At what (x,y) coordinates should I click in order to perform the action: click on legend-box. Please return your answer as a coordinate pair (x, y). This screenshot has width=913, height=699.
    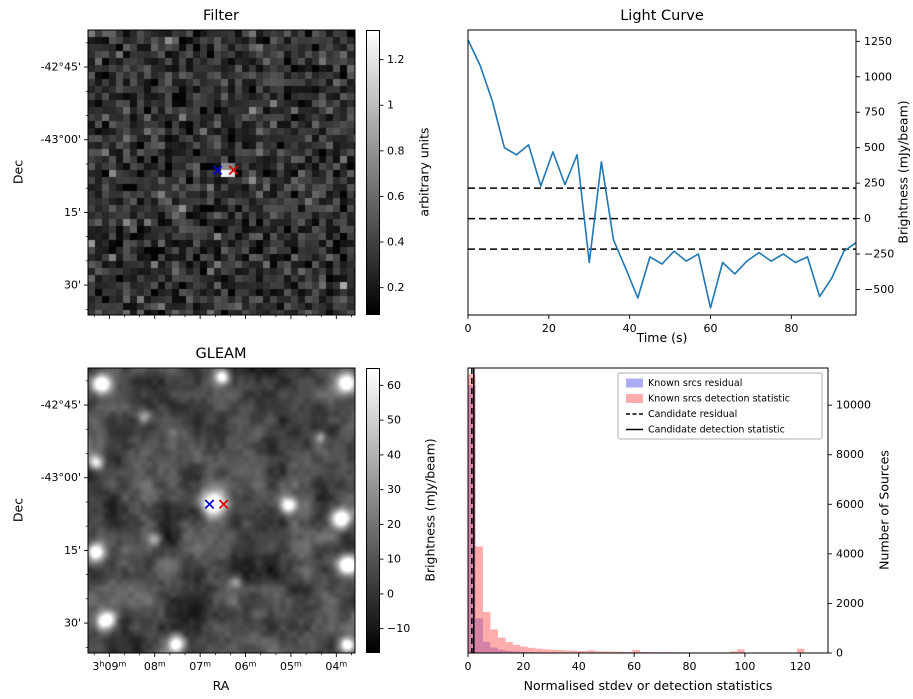
    Looking at the image, I should click on (720, 406).